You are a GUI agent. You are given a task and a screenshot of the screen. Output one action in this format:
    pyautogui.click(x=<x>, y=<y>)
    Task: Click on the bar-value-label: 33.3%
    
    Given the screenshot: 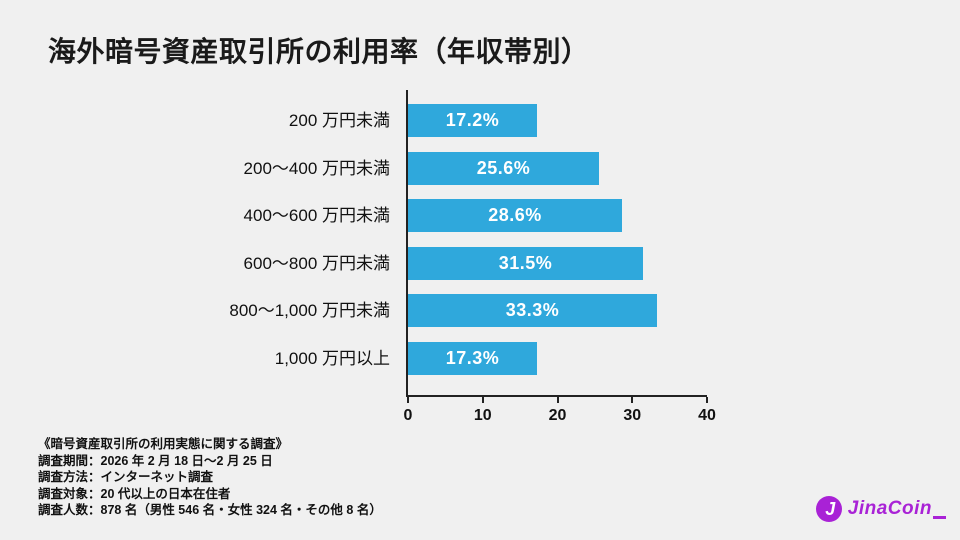 What is the action you would take?
    pyautogui.click(x=532, y=310)
    